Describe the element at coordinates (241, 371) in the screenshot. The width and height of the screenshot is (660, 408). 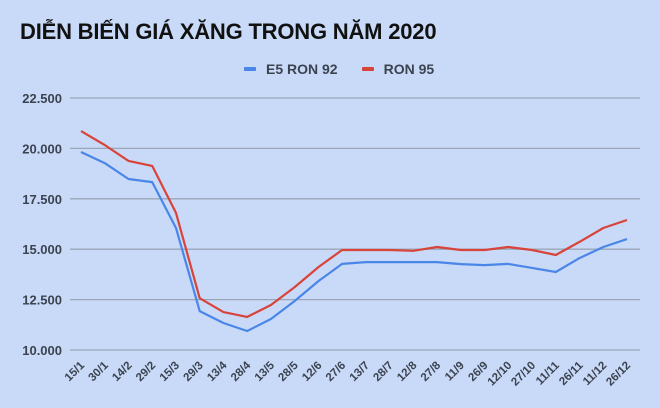
I see `x-tick-label: 28/4` at that location.